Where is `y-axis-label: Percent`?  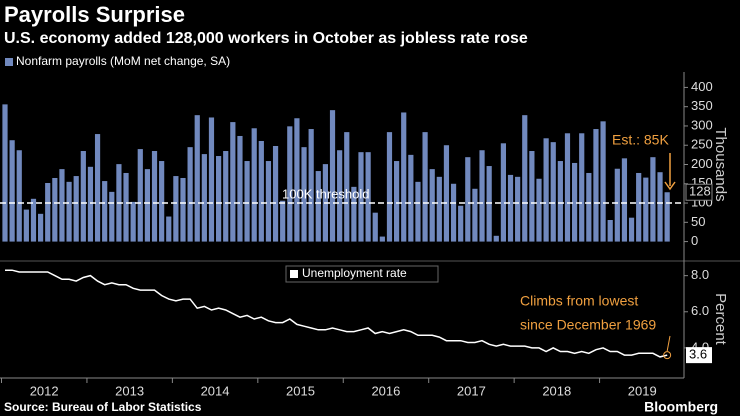 y-axis-label: Percent is located at coordinates (720, 319).